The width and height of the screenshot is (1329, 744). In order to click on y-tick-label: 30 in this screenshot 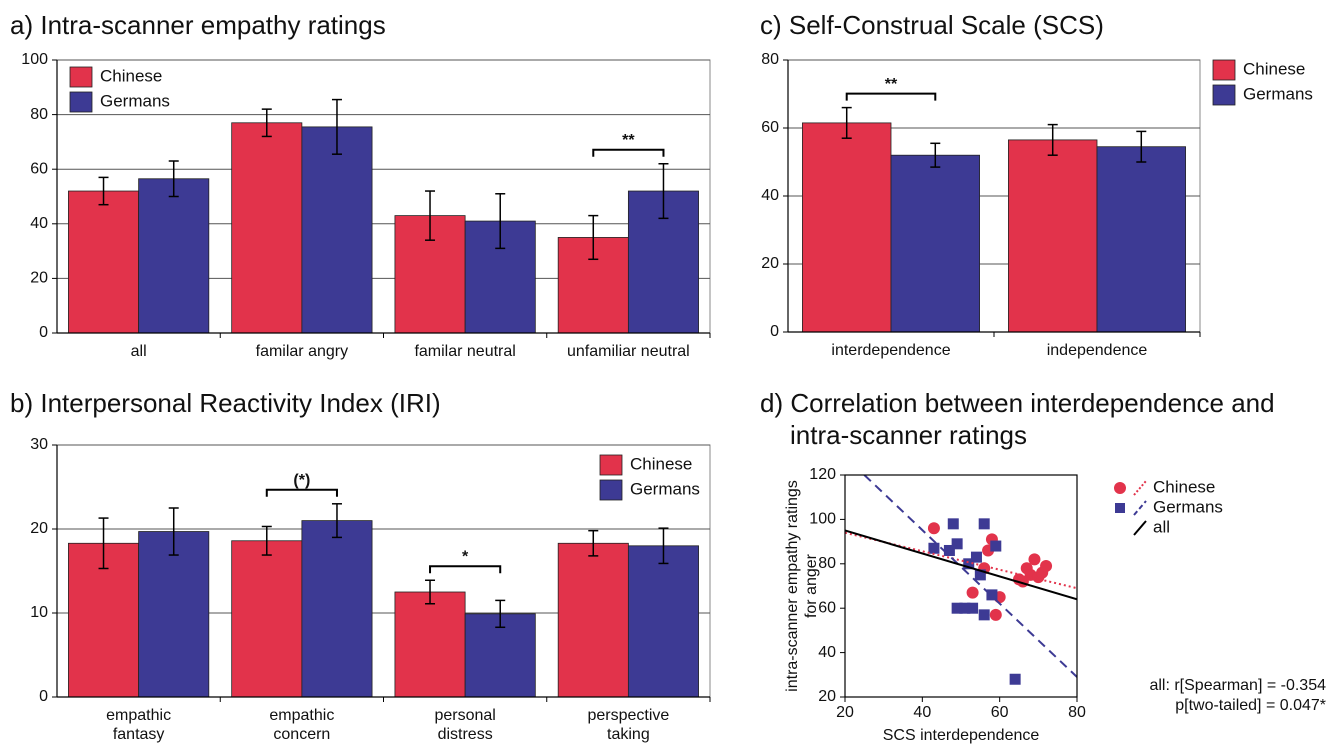, I will do `click(39, 444)`.